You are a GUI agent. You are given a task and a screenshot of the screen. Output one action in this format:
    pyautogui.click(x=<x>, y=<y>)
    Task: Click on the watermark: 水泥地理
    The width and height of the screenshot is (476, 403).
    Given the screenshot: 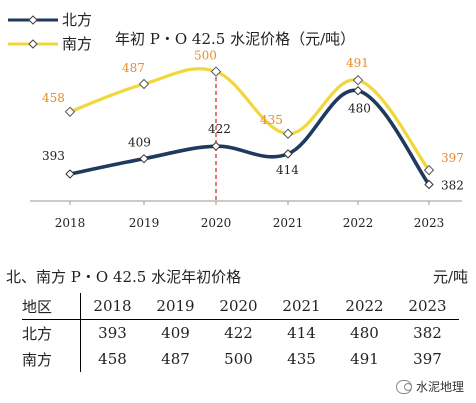 What is the action you would take?
    pyautogui.click(x=429, y=386)
    